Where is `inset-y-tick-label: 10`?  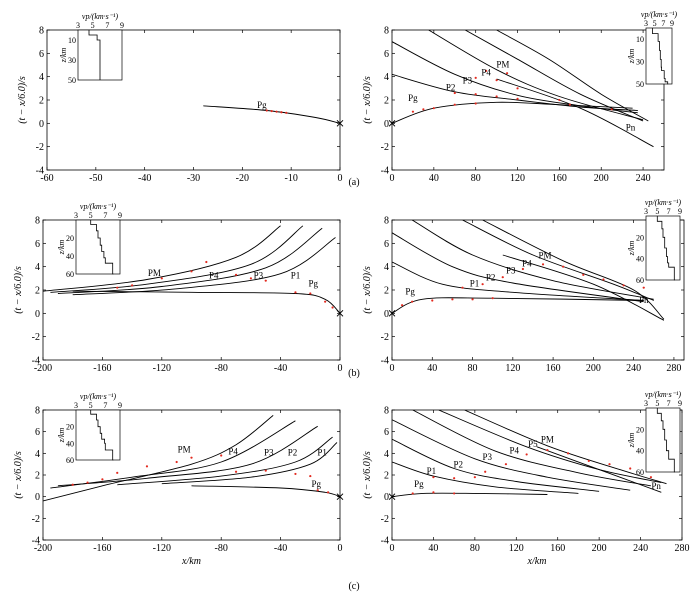 inset-y-tick-label: 10 is located at coordinates (72, 40).